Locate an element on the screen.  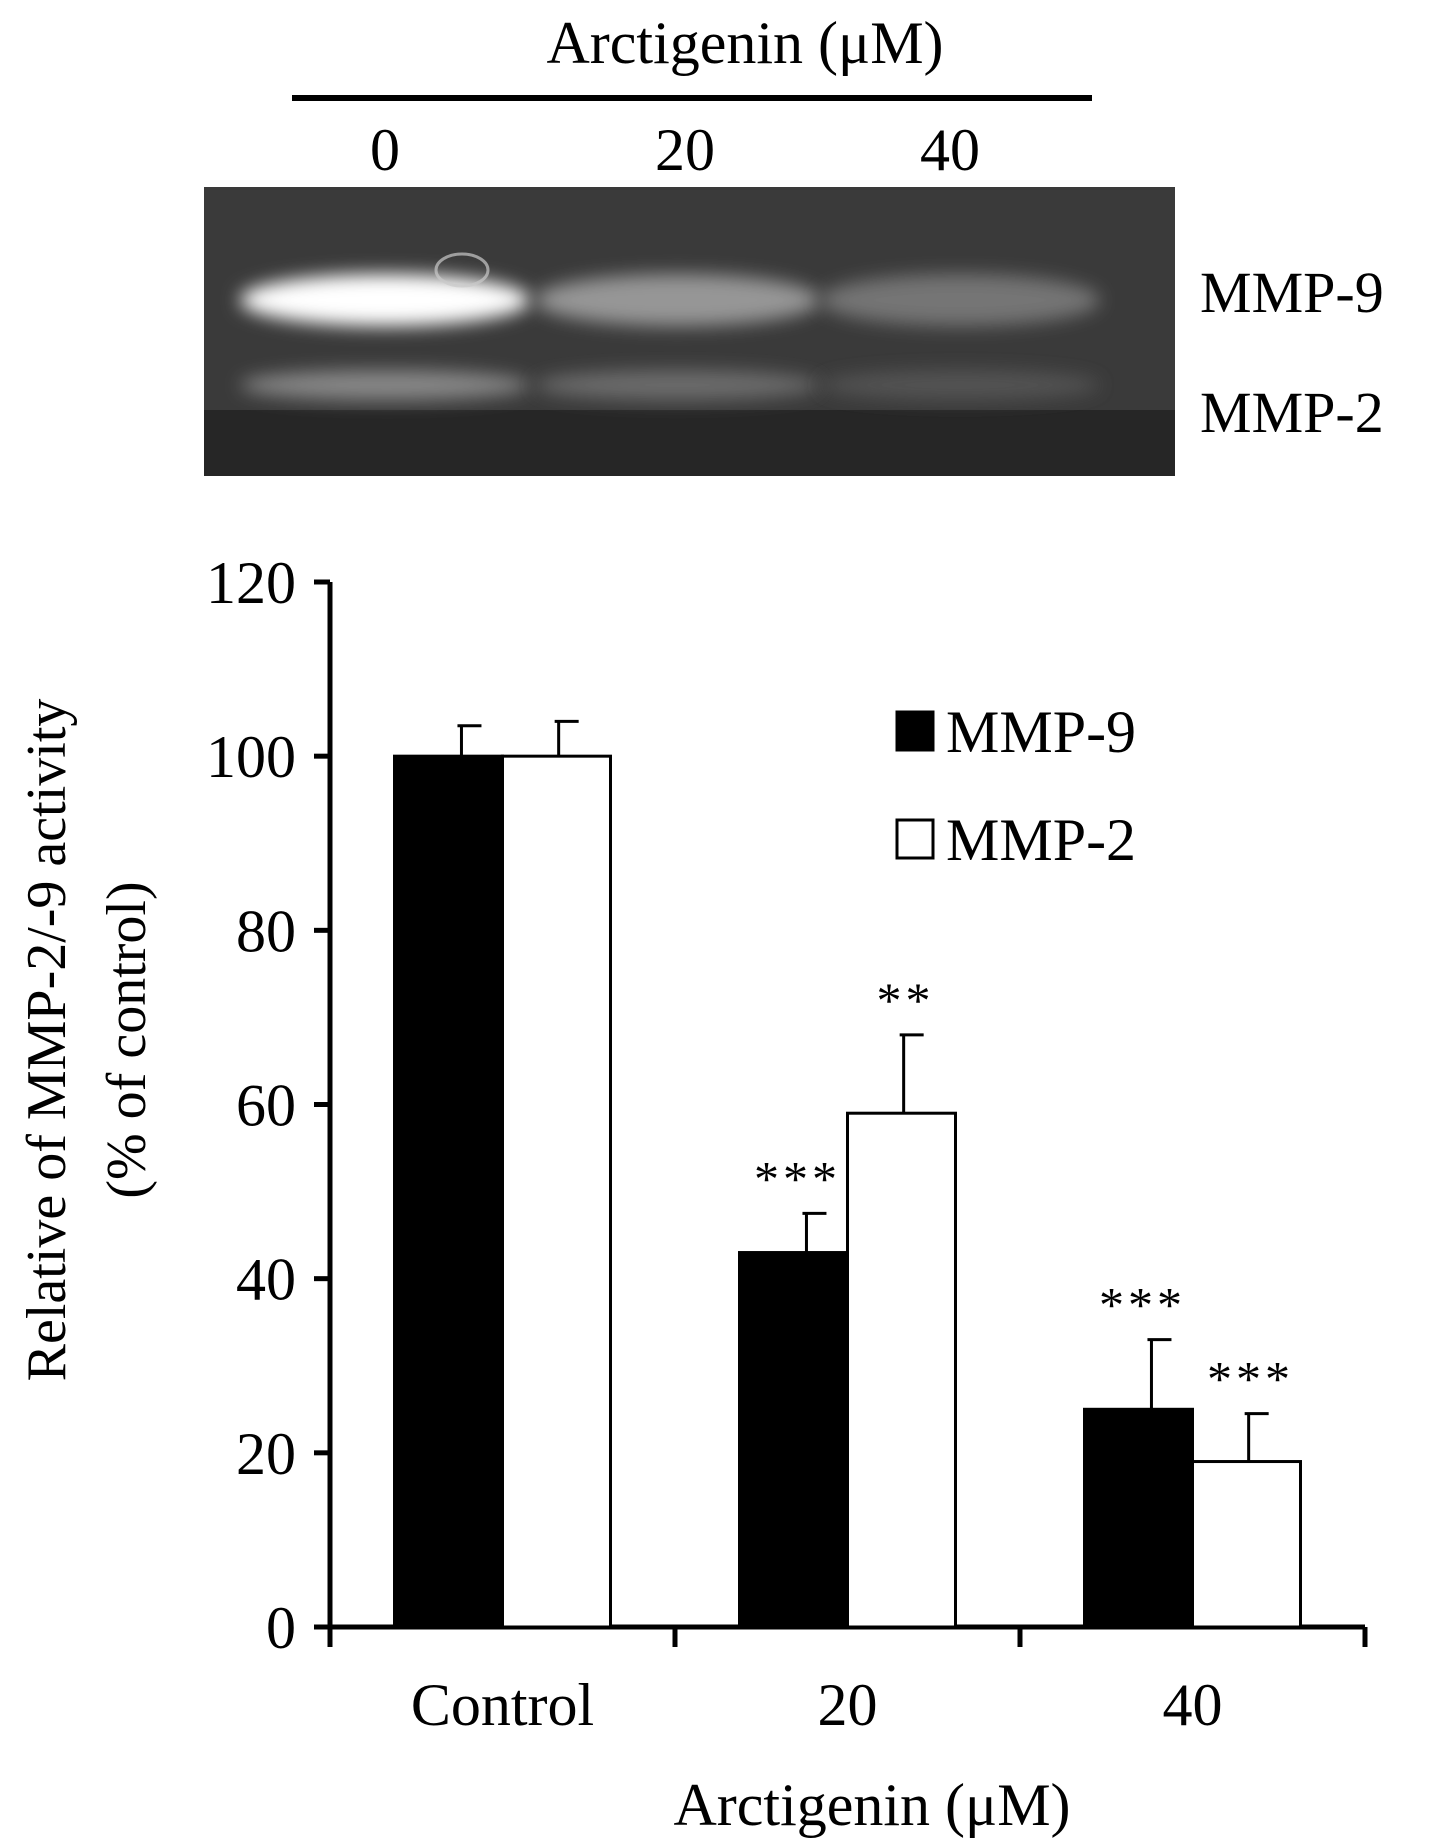
gel-artifact is located at coordinates (462, 270).